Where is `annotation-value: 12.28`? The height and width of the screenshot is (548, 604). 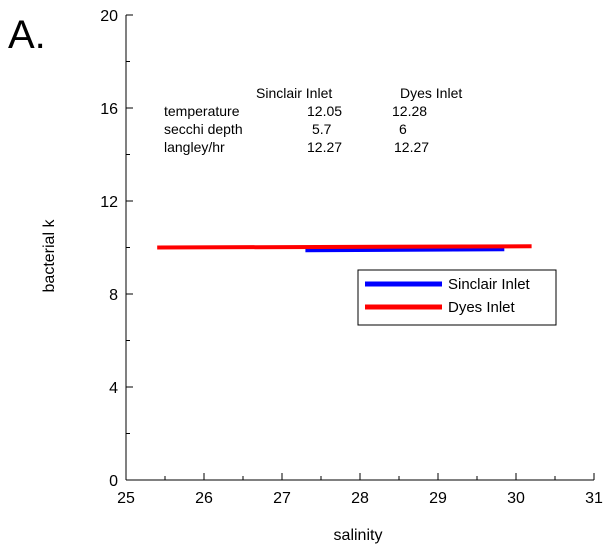 annotation-value: 12.28 is located at coordinates (409, 111).